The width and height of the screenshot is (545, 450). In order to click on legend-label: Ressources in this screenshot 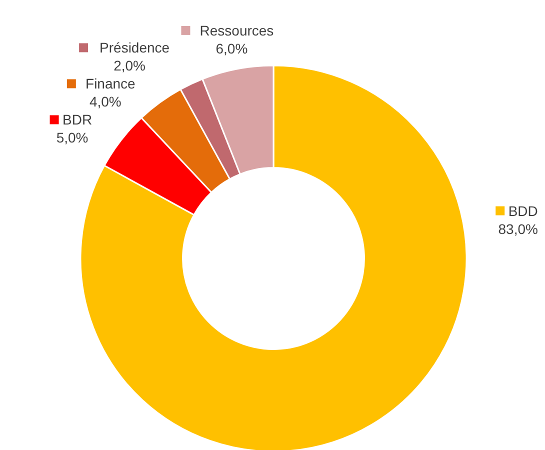, I will do `click(237, 30)`.